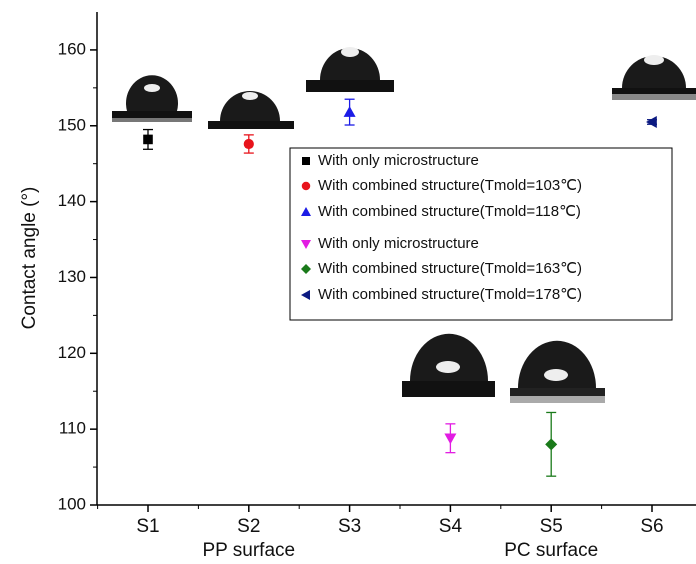 This screenshot has width=696, height=564. I want to click on x-tick-label: S5, so click(551, 526).